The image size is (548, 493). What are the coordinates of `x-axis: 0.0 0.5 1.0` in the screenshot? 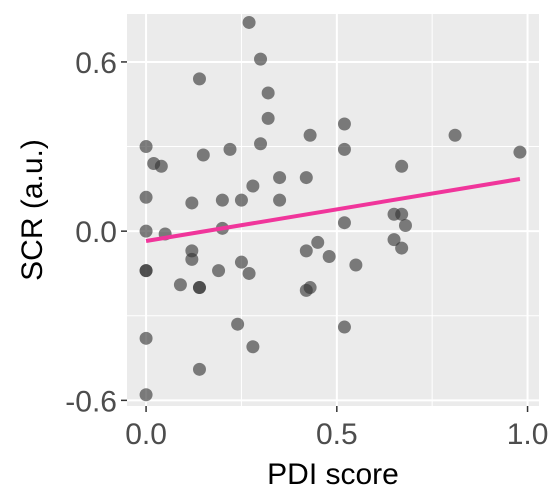 It's located at (336, 428).